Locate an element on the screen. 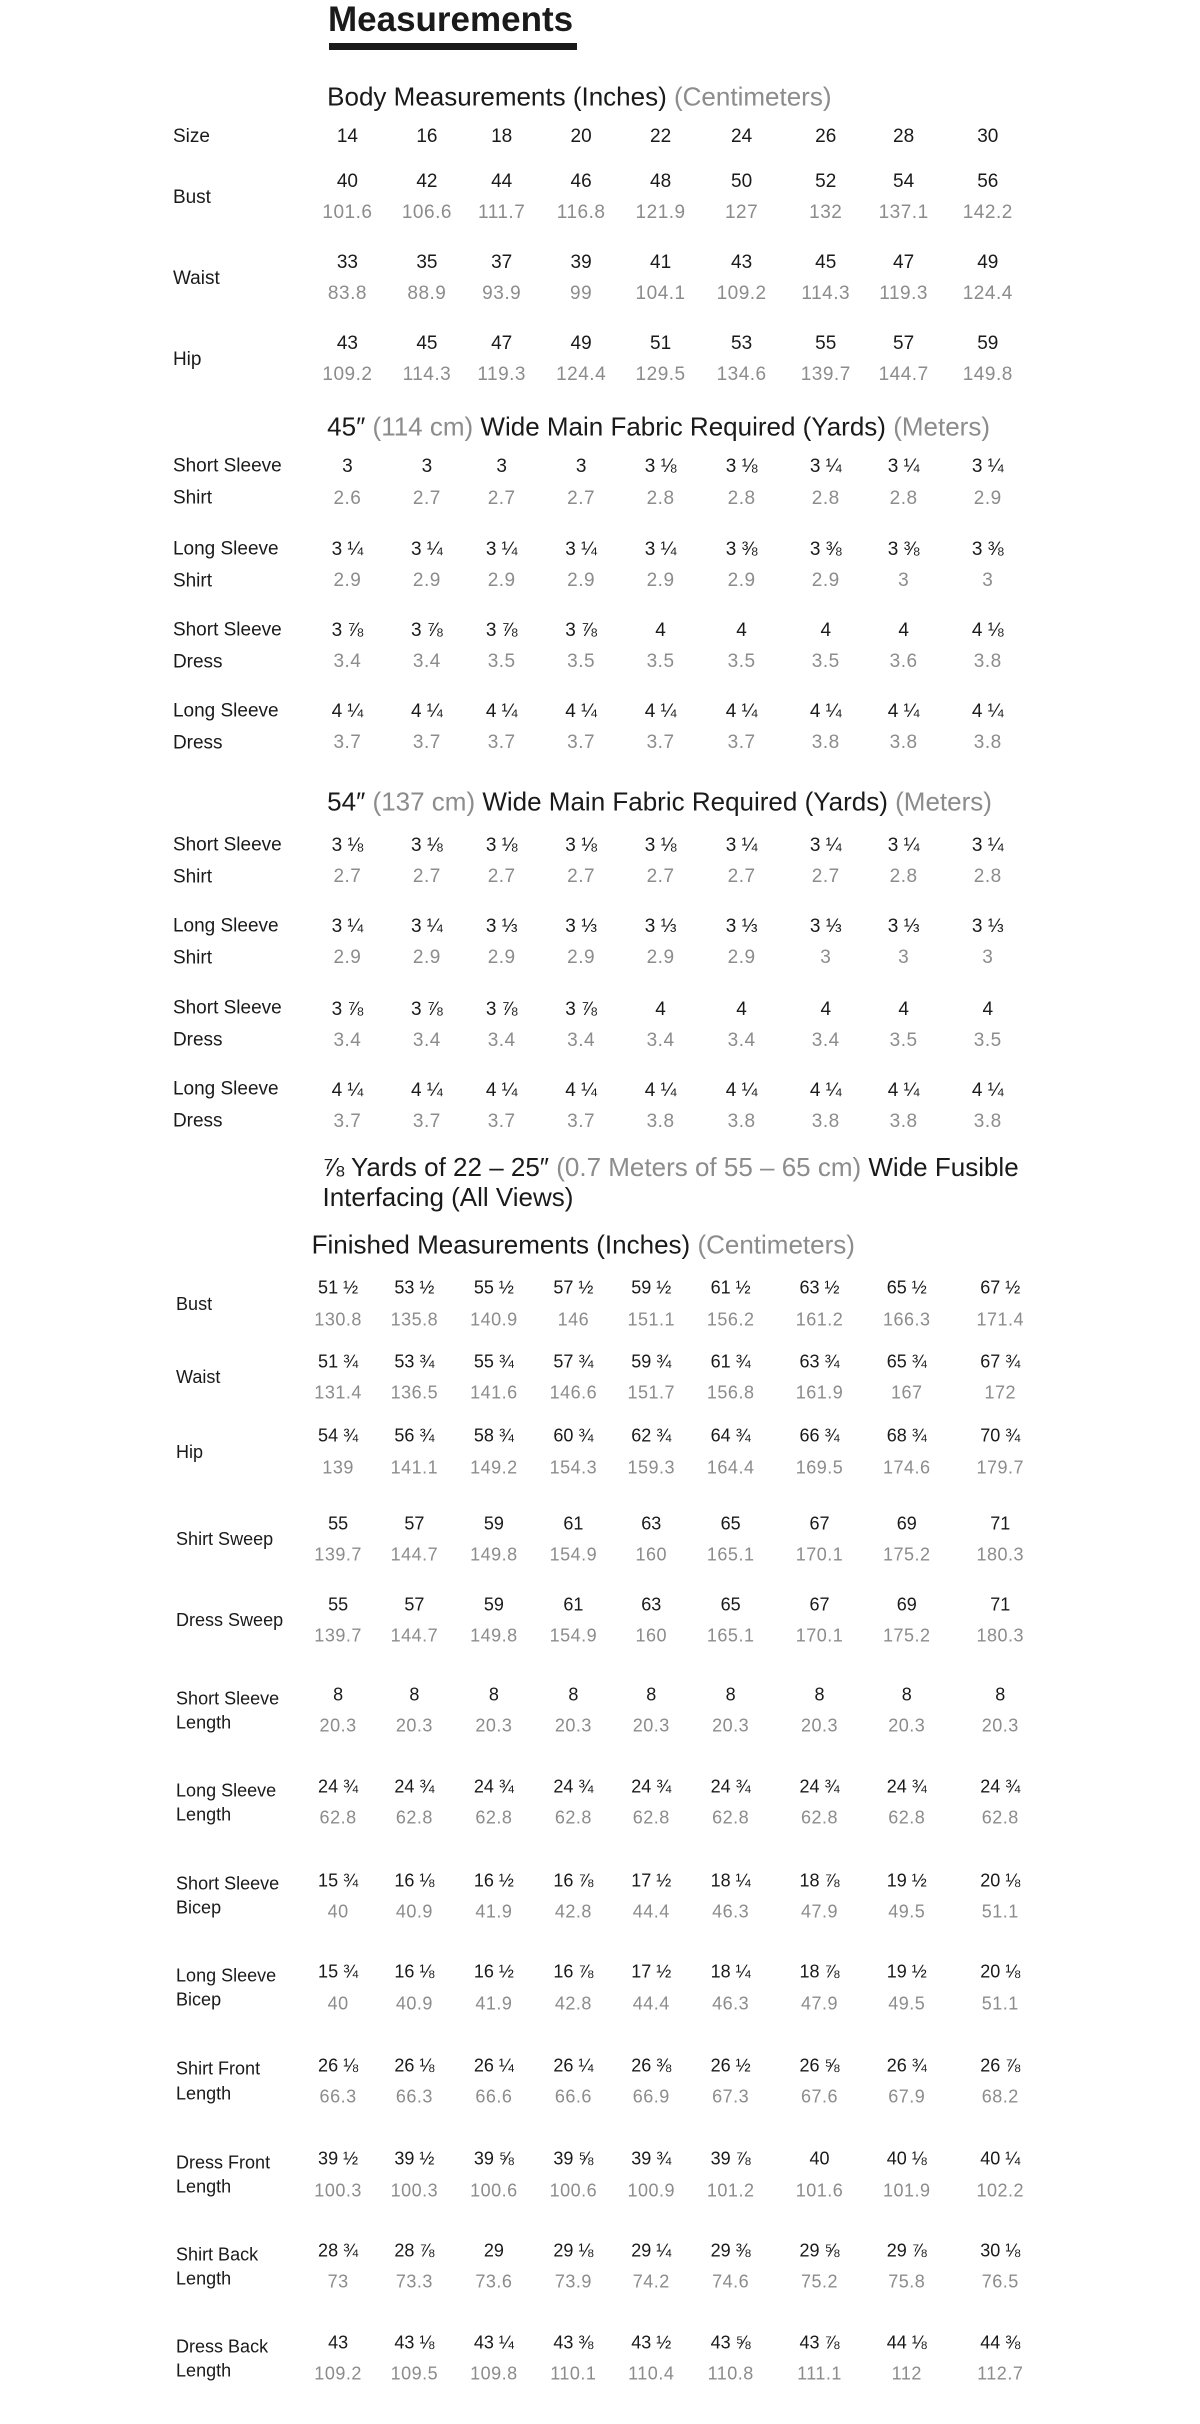  heading-part: (137 cm) is located at coordinates (424, 801).